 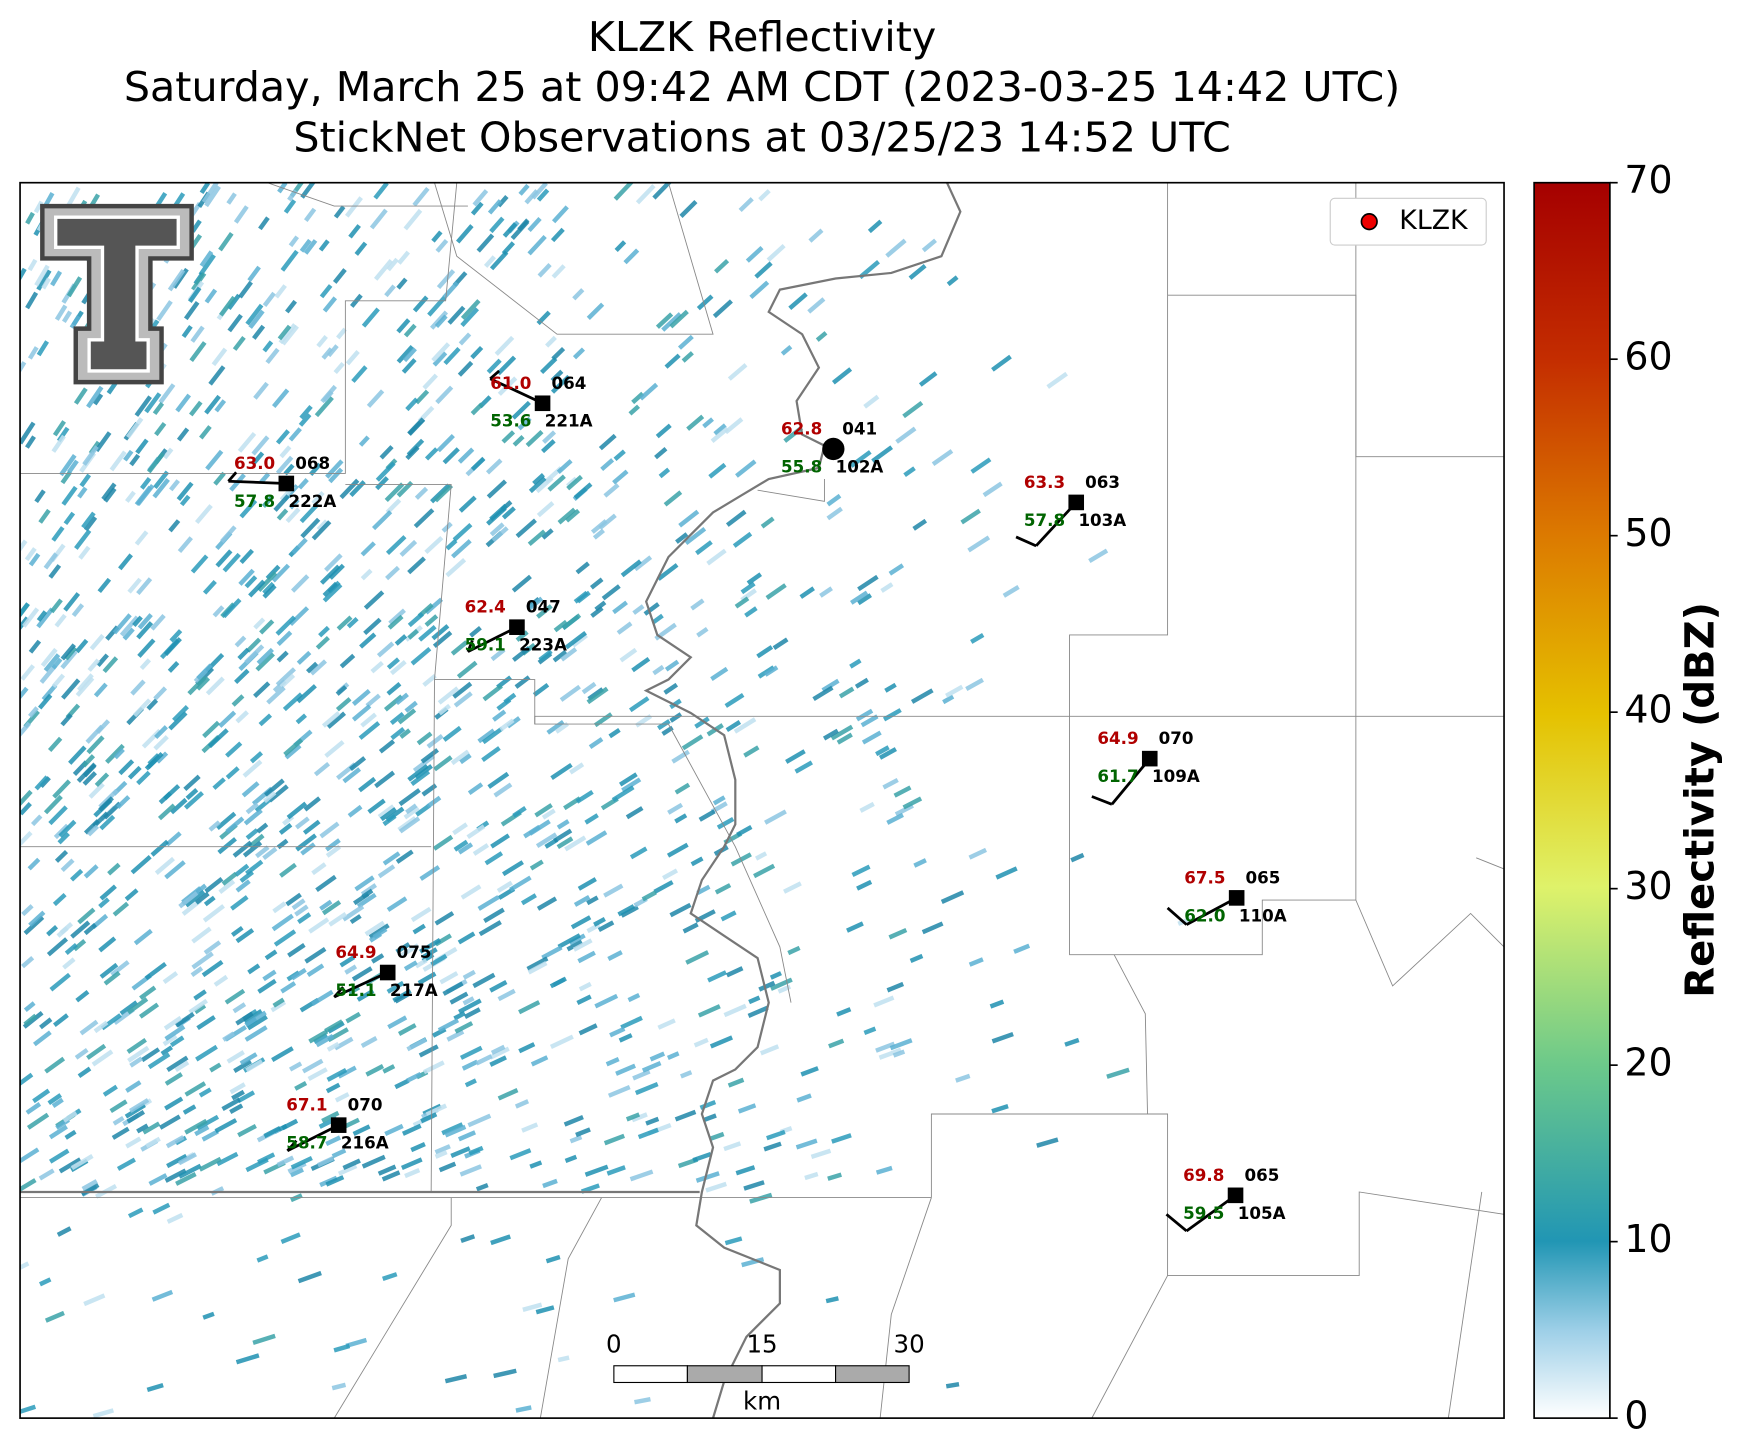 I want to click on obs-code: 070, so click(x=1176, y=738).